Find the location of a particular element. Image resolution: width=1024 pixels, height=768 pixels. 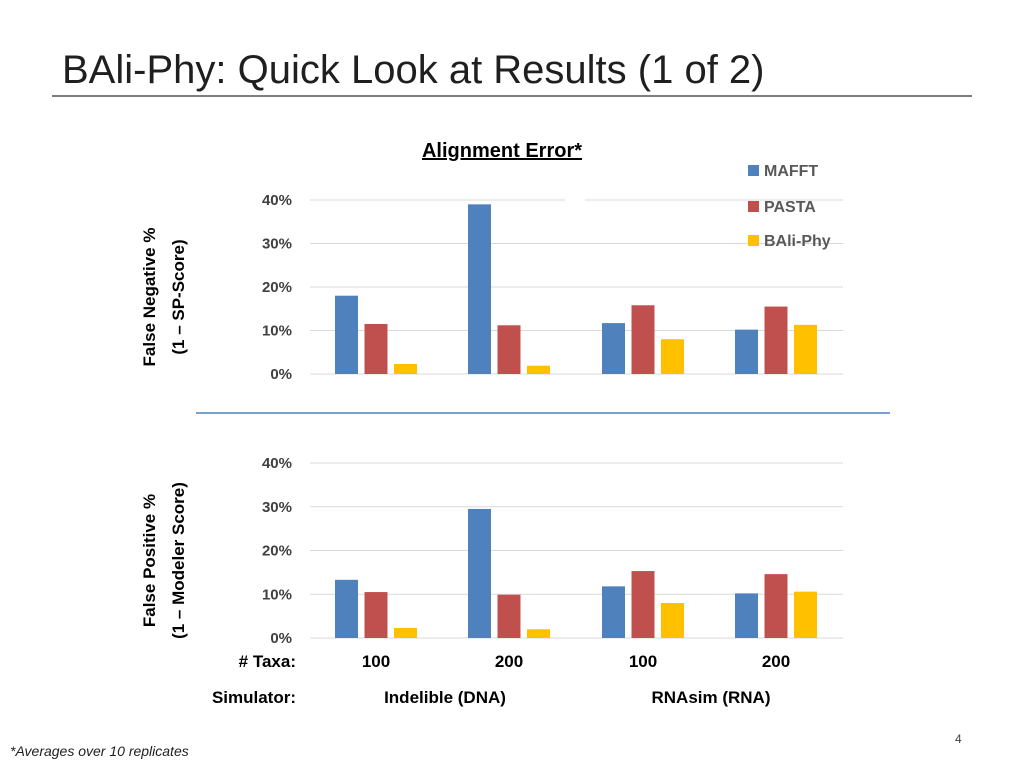

simulator-value-label: RNAsim (RNA) is located at coordinates (711, 697).